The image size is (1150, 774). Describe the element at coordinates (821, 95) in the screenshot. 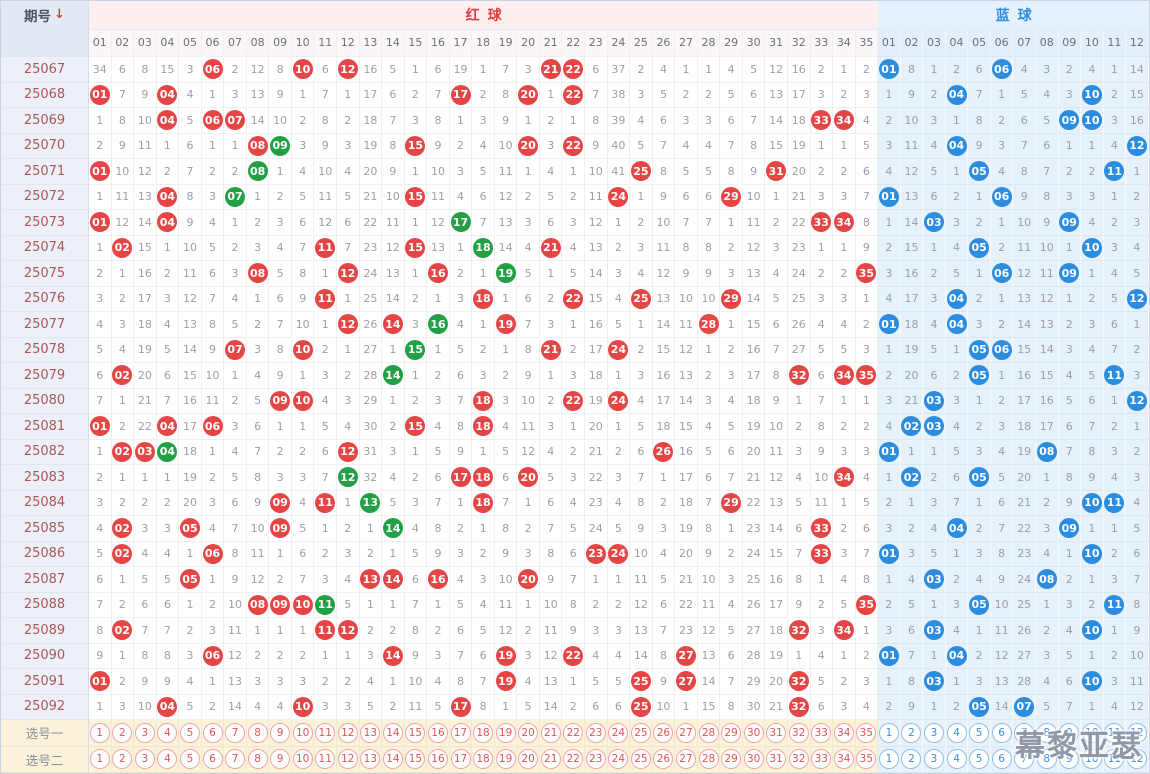

I see `miss-count: 3` at that location.